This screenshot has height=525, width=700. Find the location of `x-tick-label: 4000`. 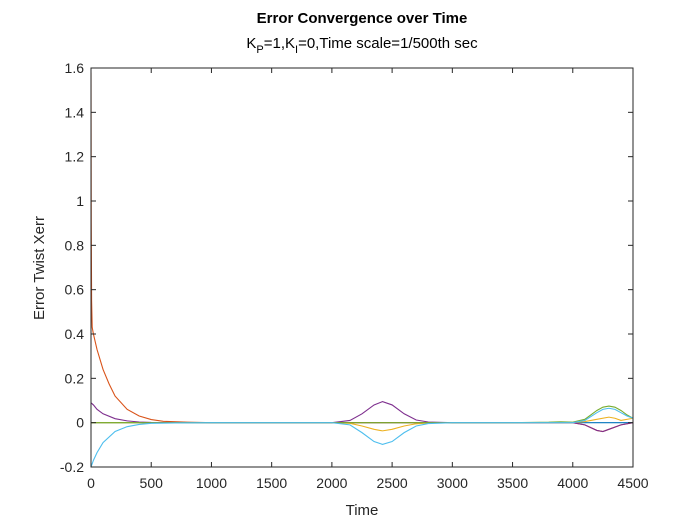

x-tick-label: 4000 is located at coordinates (572, 483).